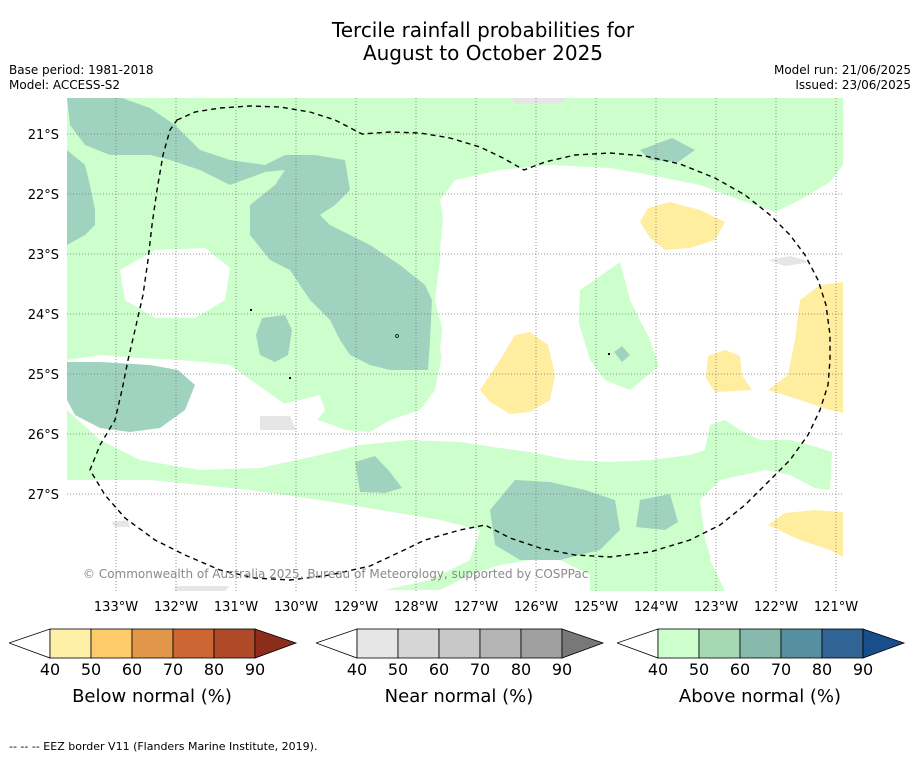 The image size is (919, 758). Describe the element at coordinates (536, 607) in the screenshot. I see `lon-label: 126°W` at that location.